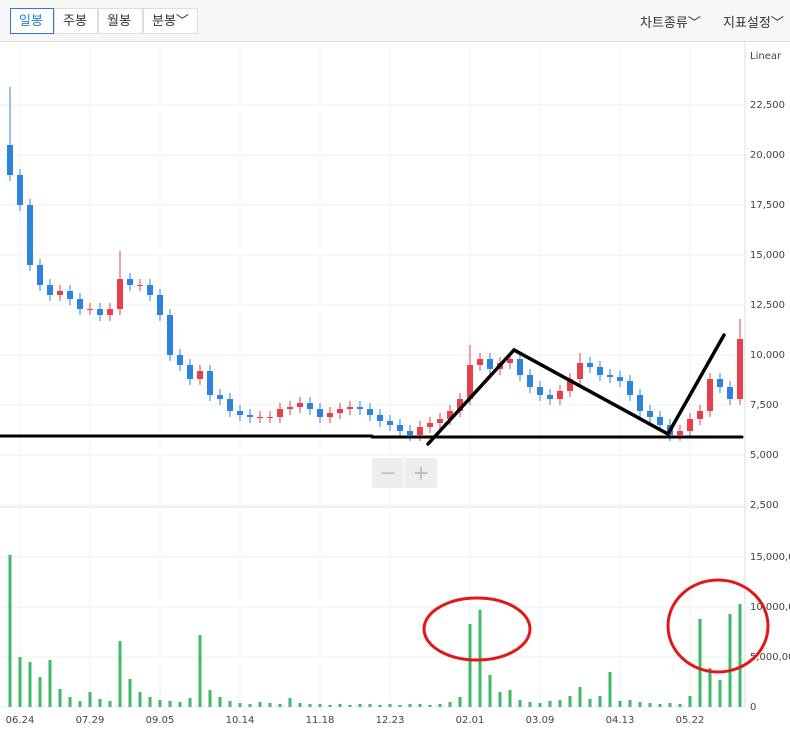 This screenshot has width=790, height=733. I want to click on y-tick-label: 10,000, so click(767, 355).